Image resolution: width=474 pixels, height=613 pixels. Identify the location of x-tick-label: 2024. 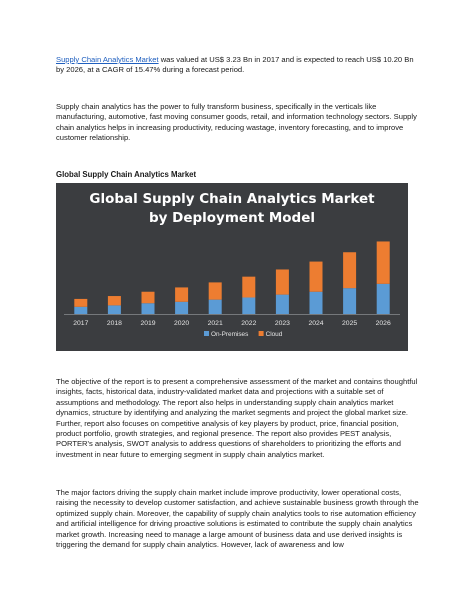
(315, 323).